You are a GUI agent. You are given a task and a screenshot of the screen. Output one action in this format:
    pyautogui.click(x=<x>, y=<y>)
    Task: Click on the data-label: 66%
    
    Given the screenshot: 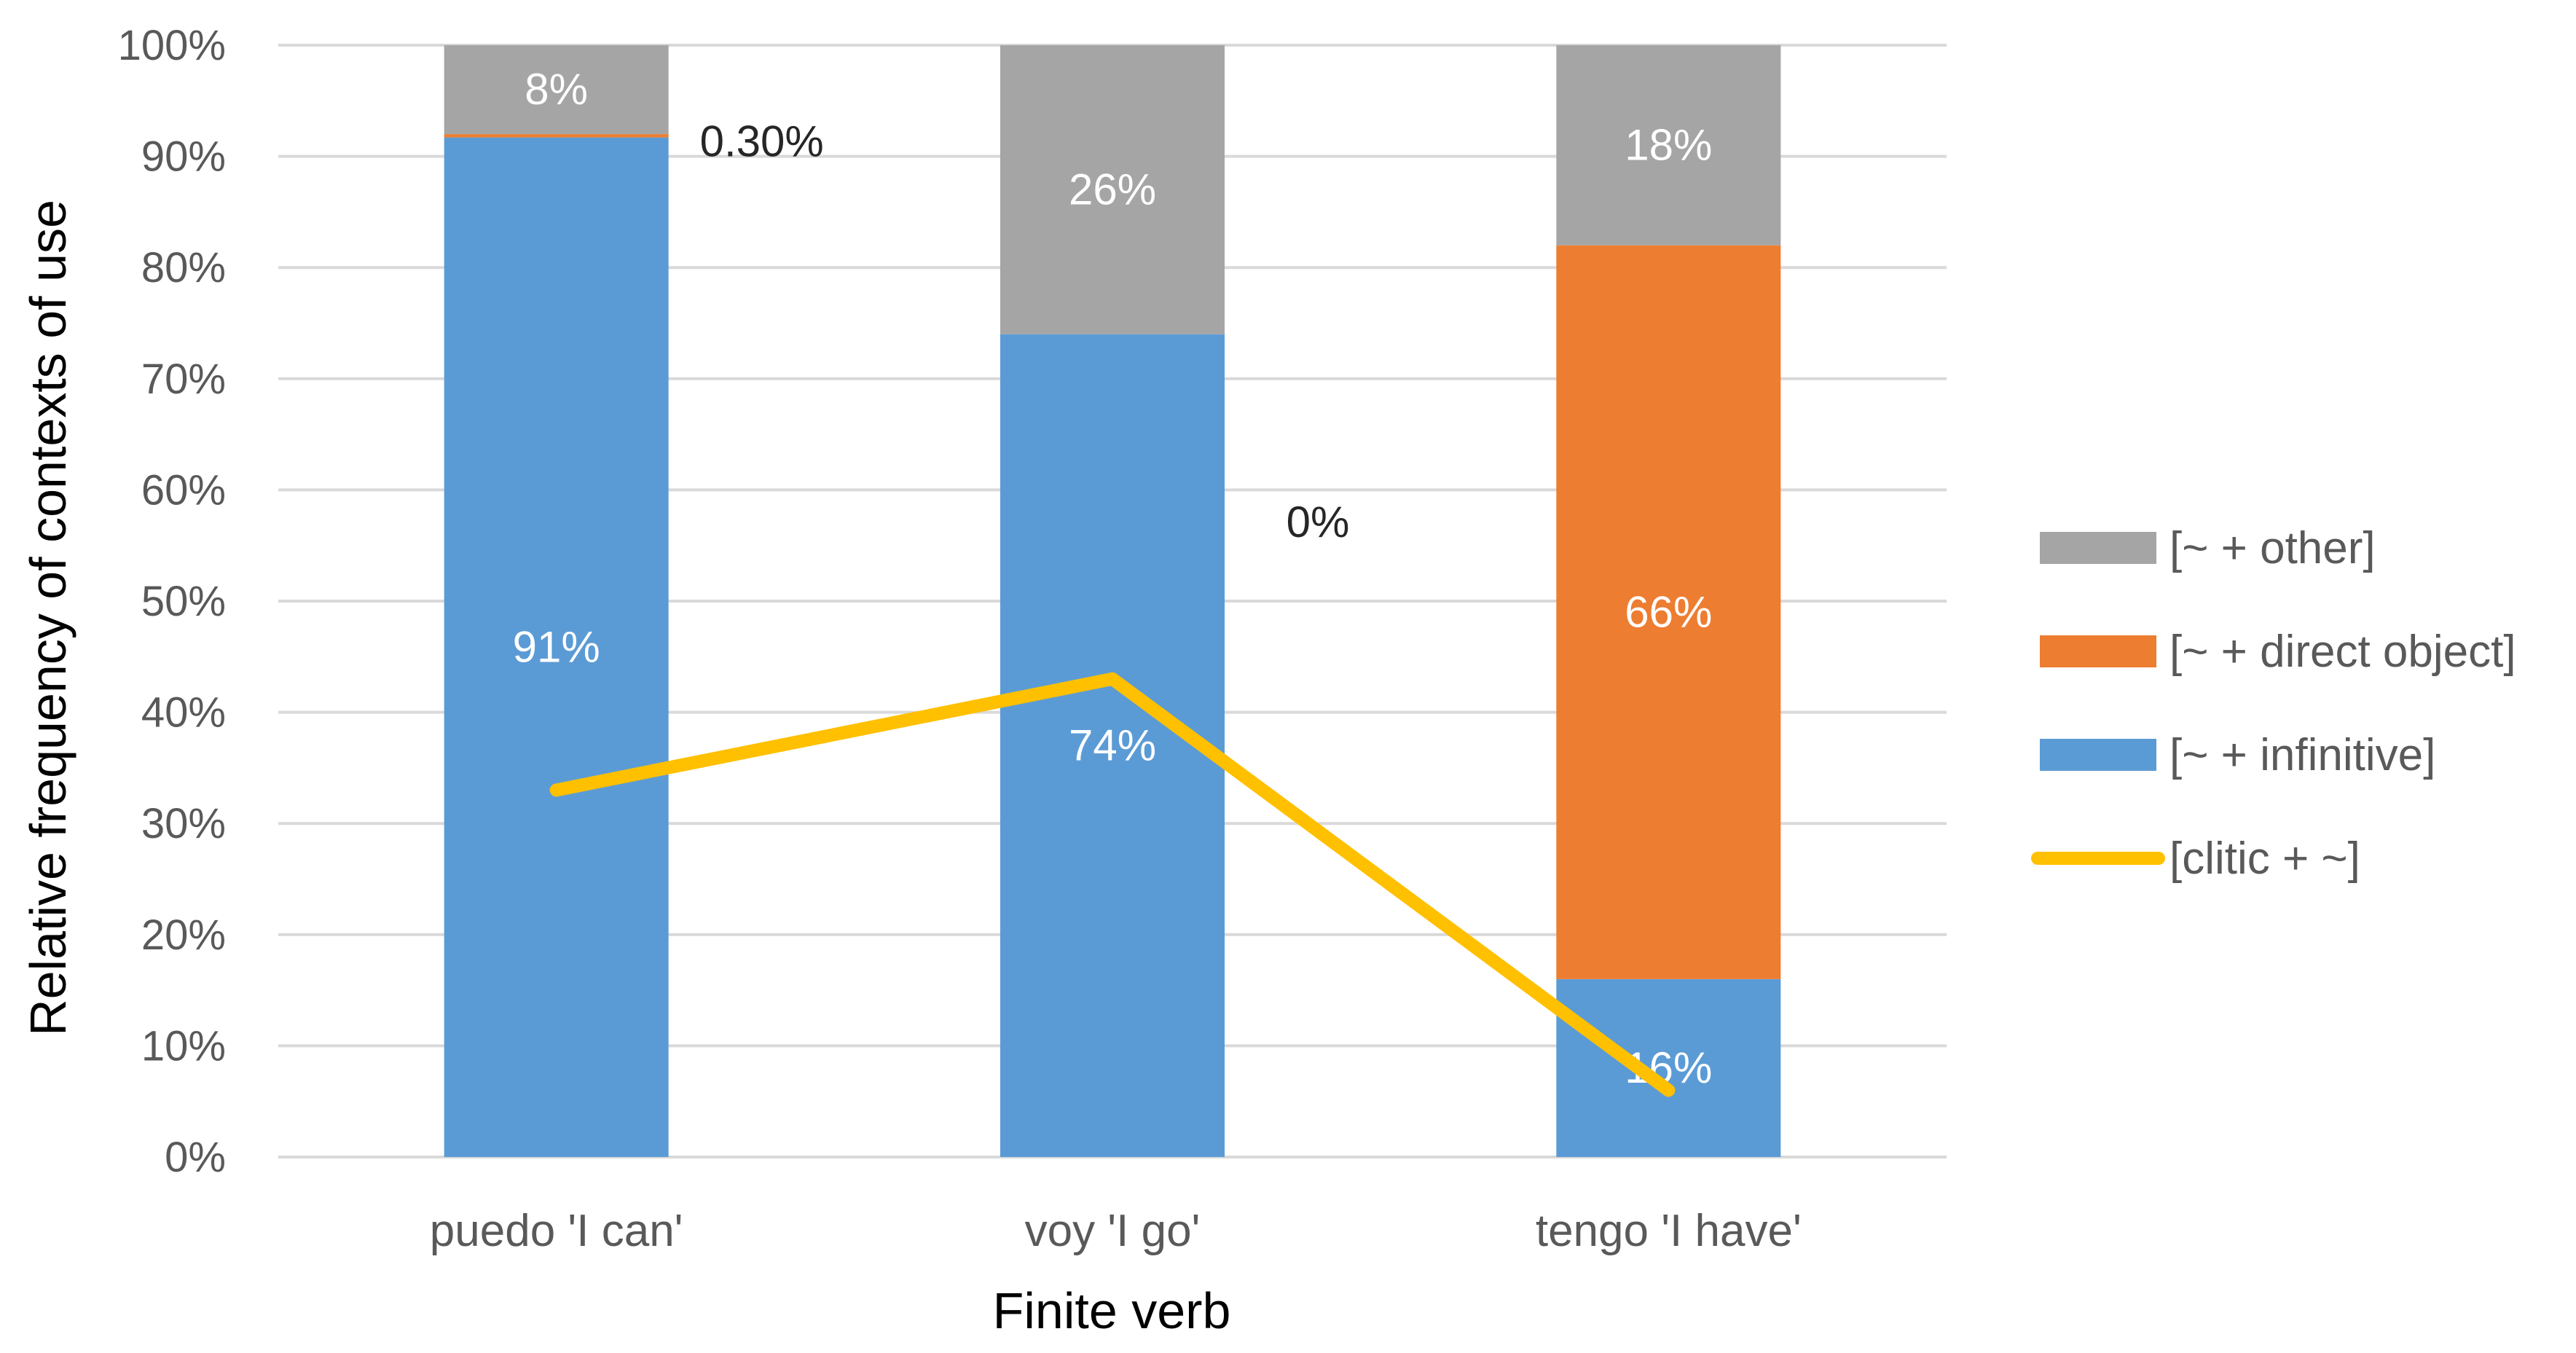 What is the action you would take?
    pyautogui.click(x=1668, y=612)
    